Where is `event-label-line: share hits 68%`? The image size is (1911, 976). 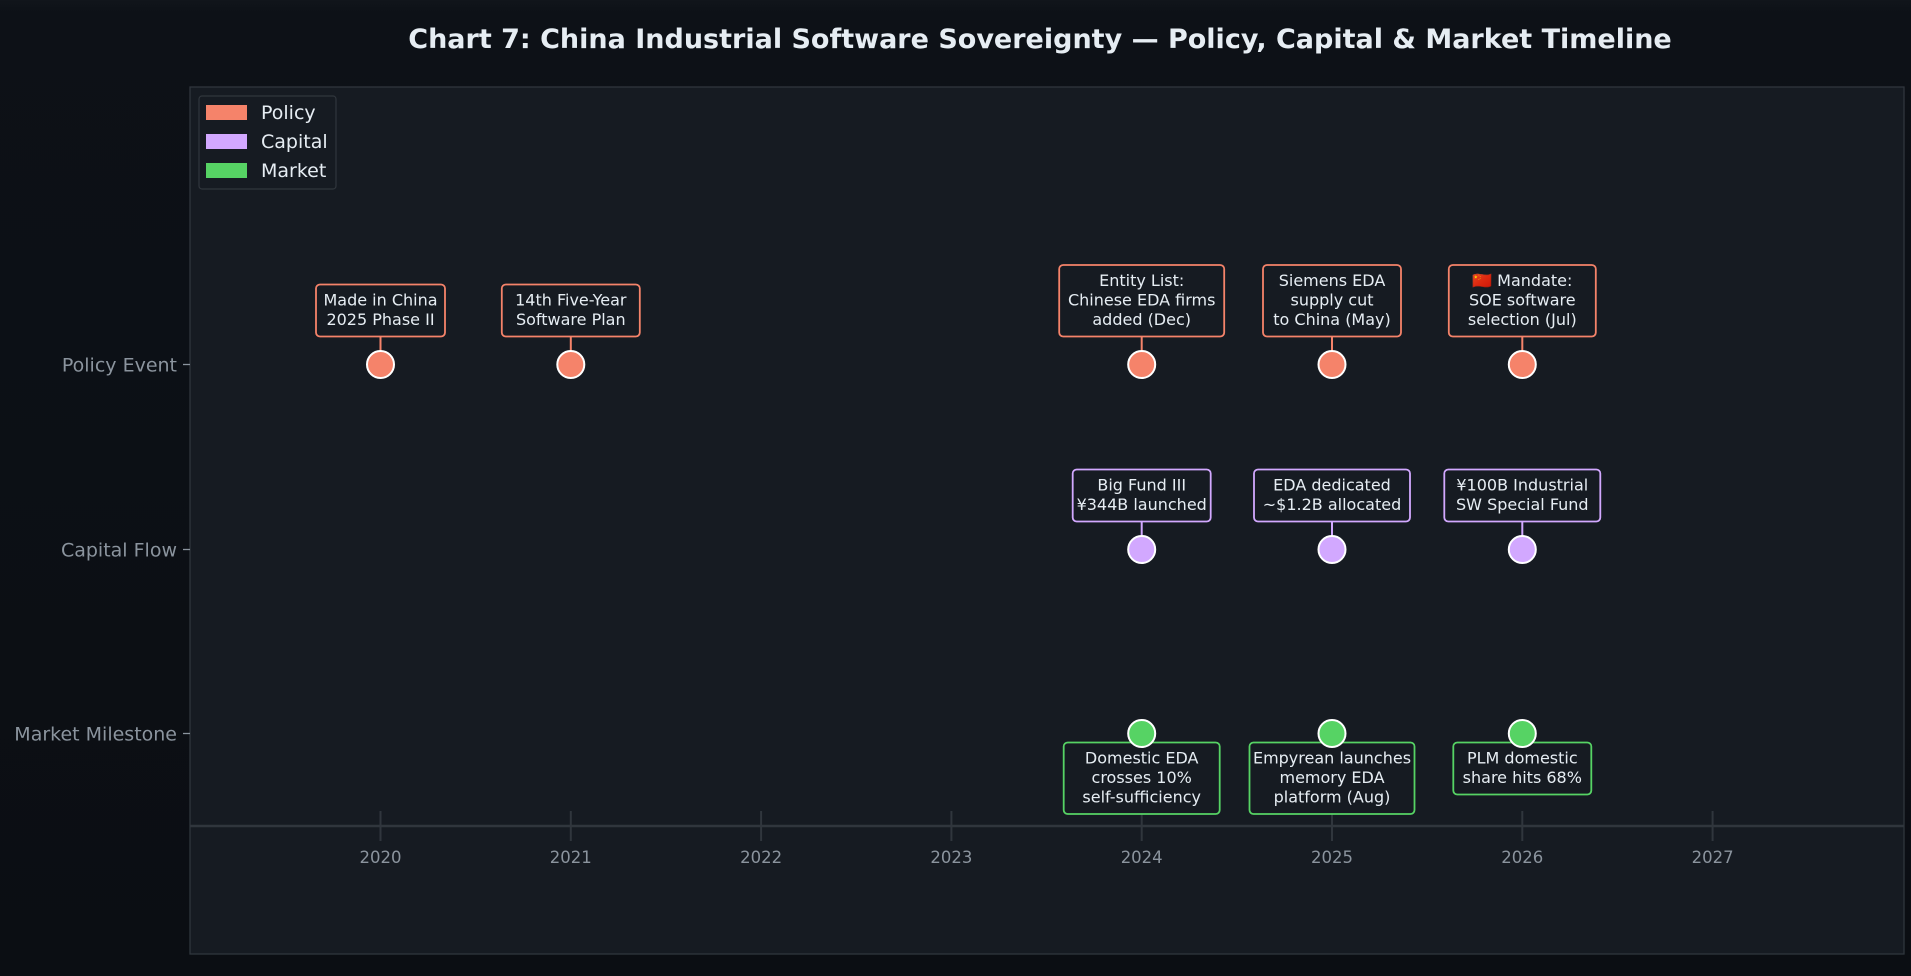
event-label-line: share hits 68% is located at coordinates (1522, 777).